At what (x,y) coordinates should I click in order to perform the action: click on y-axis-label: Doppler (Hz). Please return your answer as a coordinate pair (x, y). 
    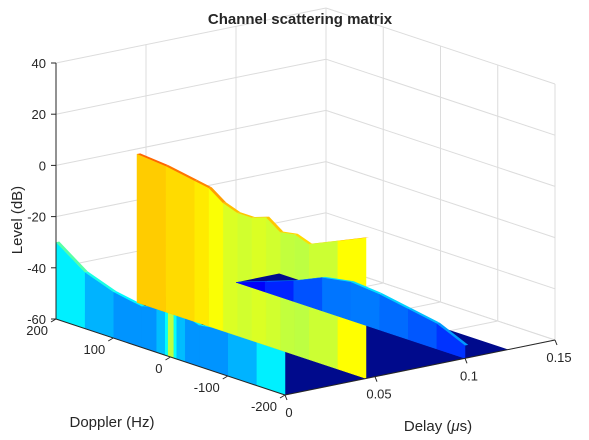
    Looking at the image, I should click on (111, 422).